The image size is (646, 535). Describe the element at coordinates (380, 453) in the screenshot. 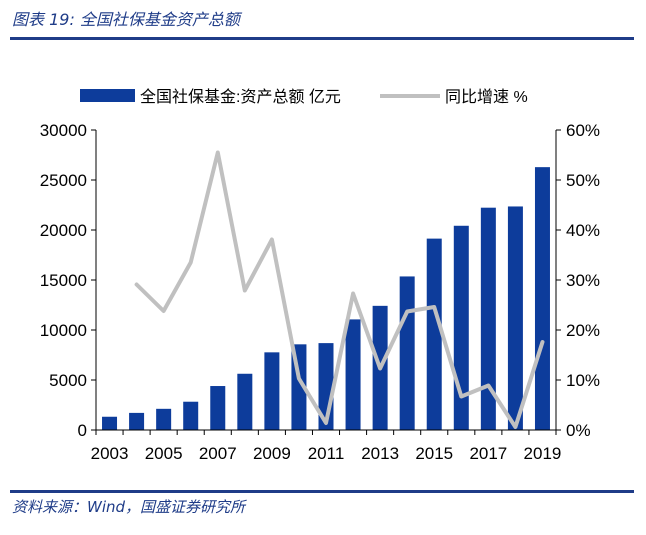

I see `x-tick-label: 2013` at that location.